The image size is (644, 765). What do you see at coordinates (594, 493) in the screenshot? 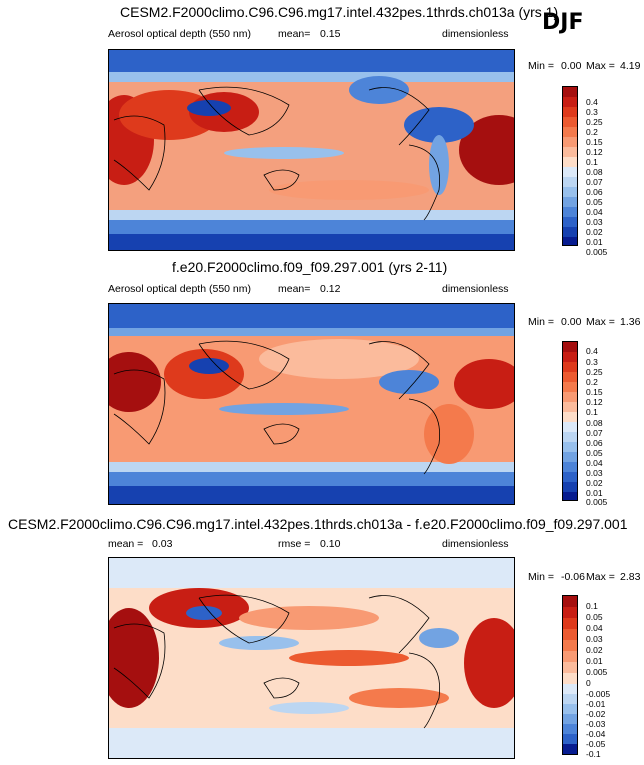
I see `panel-2-colorbar-label: 0.01` at bounding box center [594, 493].